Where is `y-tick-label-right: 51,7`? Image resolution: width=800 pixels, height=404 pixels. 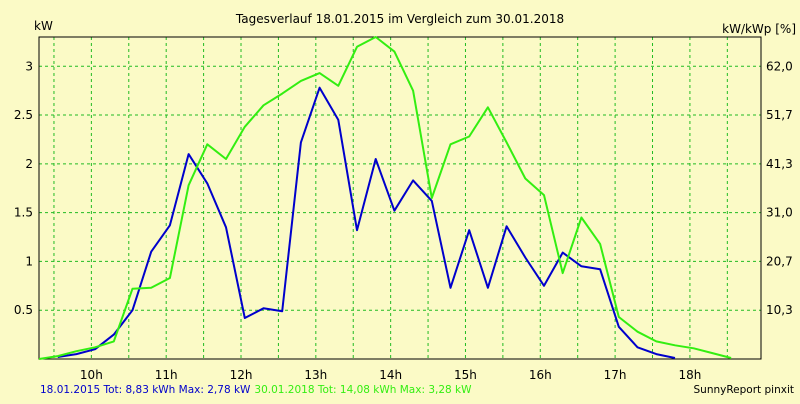 y-tick-label-right: 51,7 is located at coordinates (779, 115).